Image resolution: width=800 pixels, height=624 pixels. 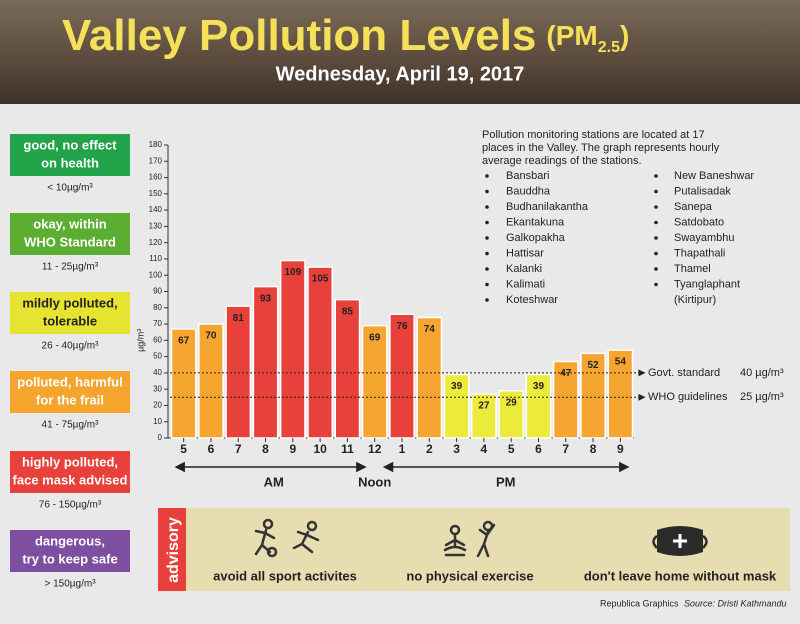 What do you see at coordinates (528, 191) in the screenshot?
I see `station: Bauddha` at bounding box center [528, 191].